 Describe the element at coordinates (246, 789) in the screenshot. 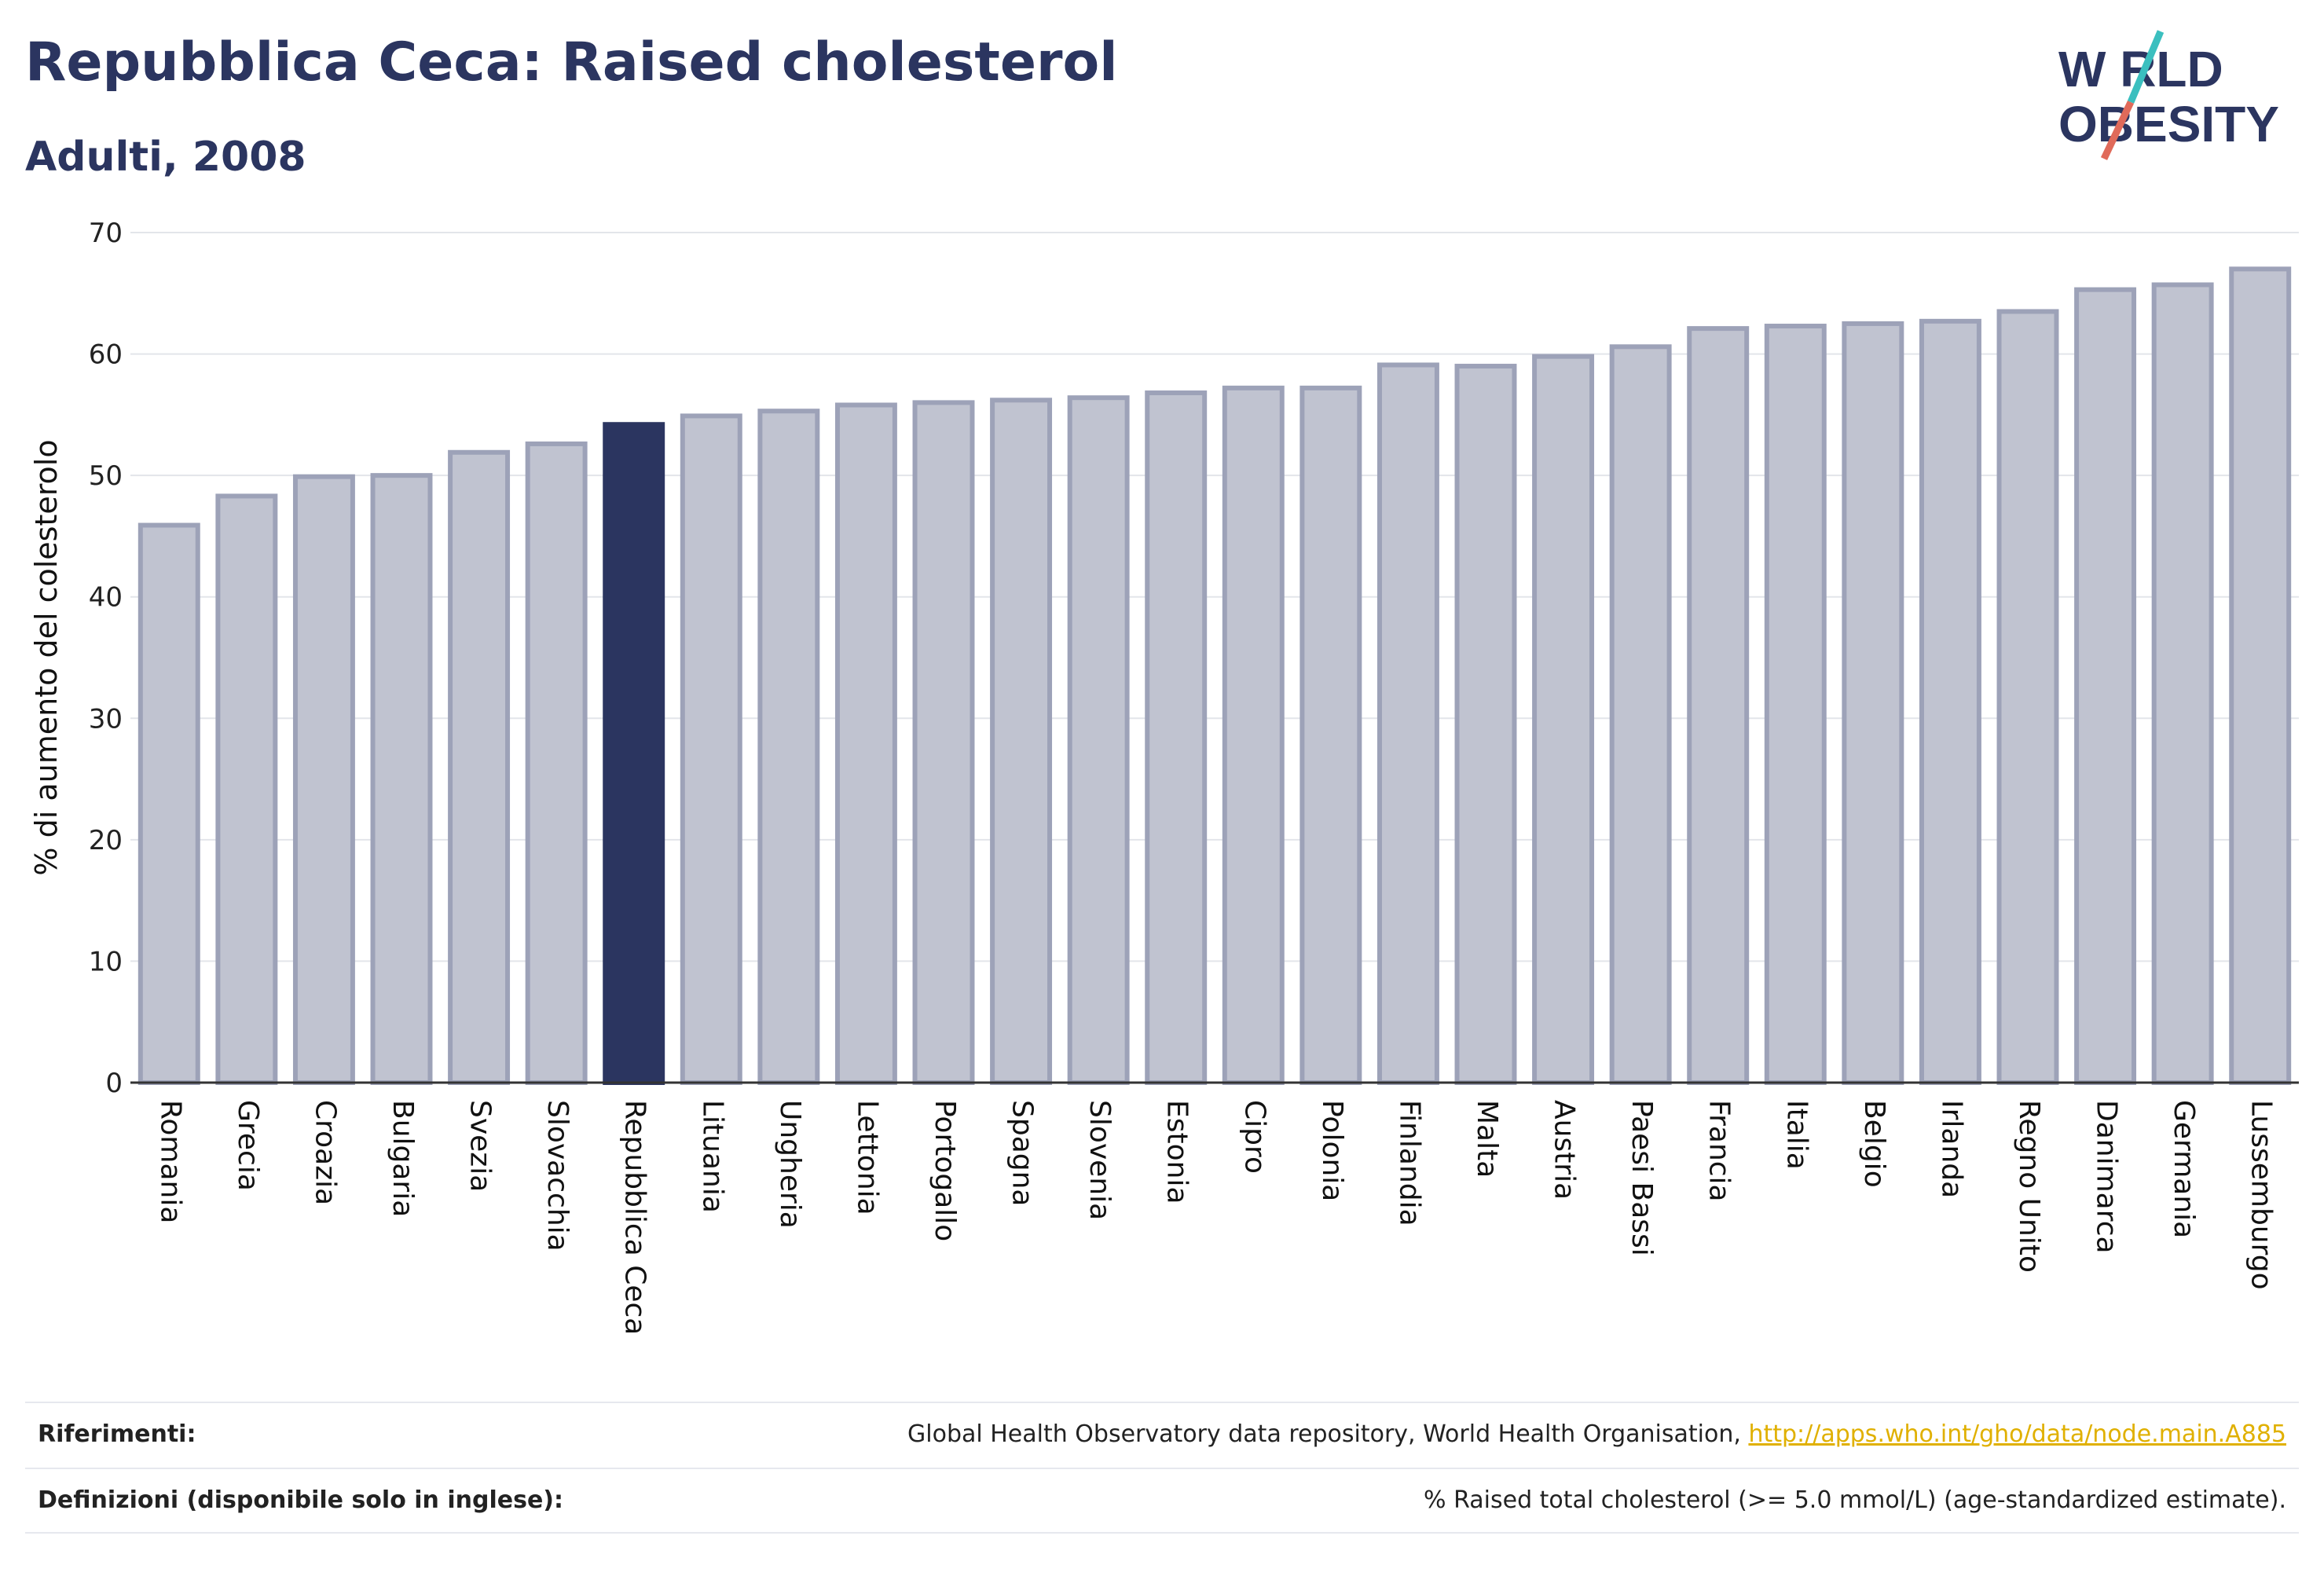

I see `bar-grecia` at that location.